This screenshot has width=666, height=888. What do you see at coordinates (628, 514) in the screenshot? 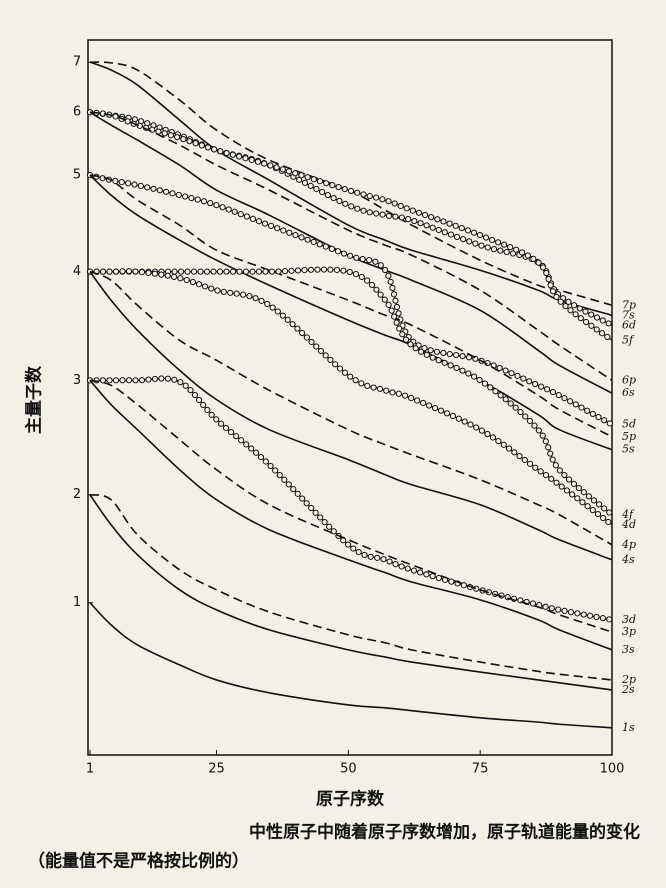
I see `series-label: 4f` at bounding box center [628, 514].